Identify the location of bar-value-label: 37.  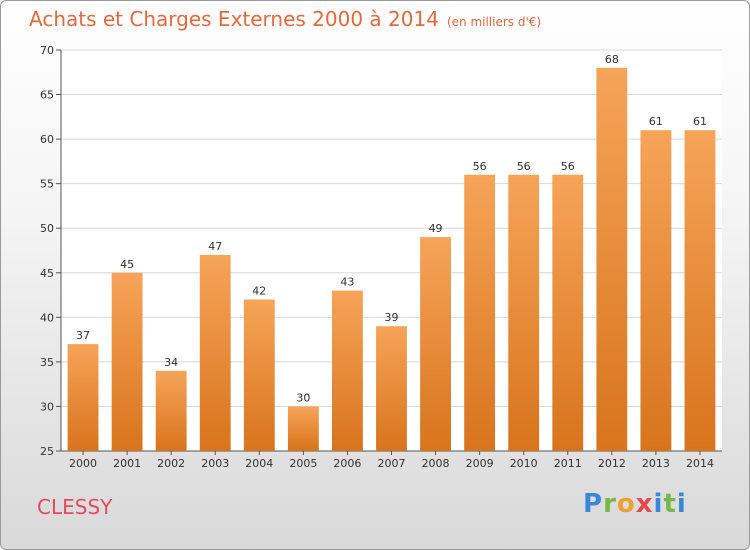
(83, 335).